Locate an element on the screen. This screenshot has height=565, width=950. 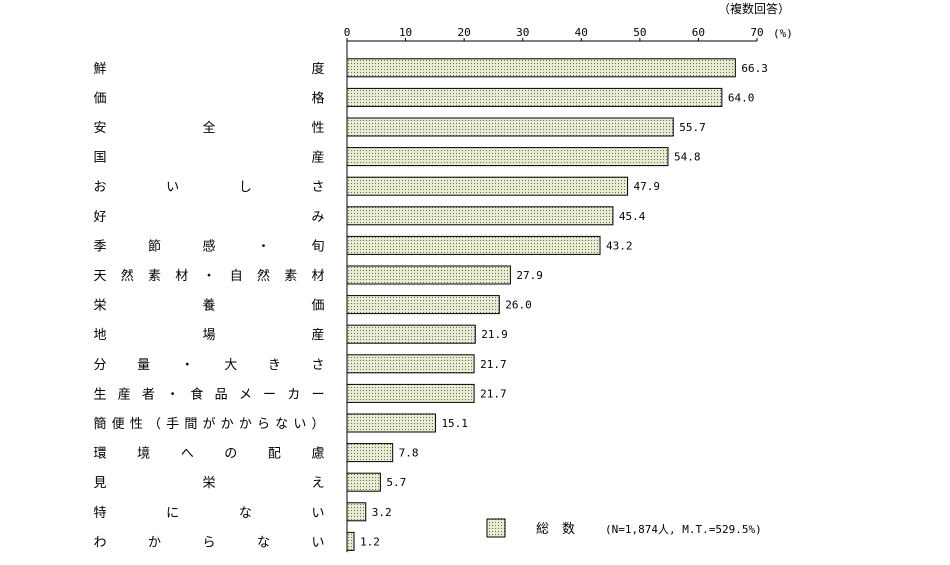
x-tick-label: 70 is located at coordinates (756, 32).